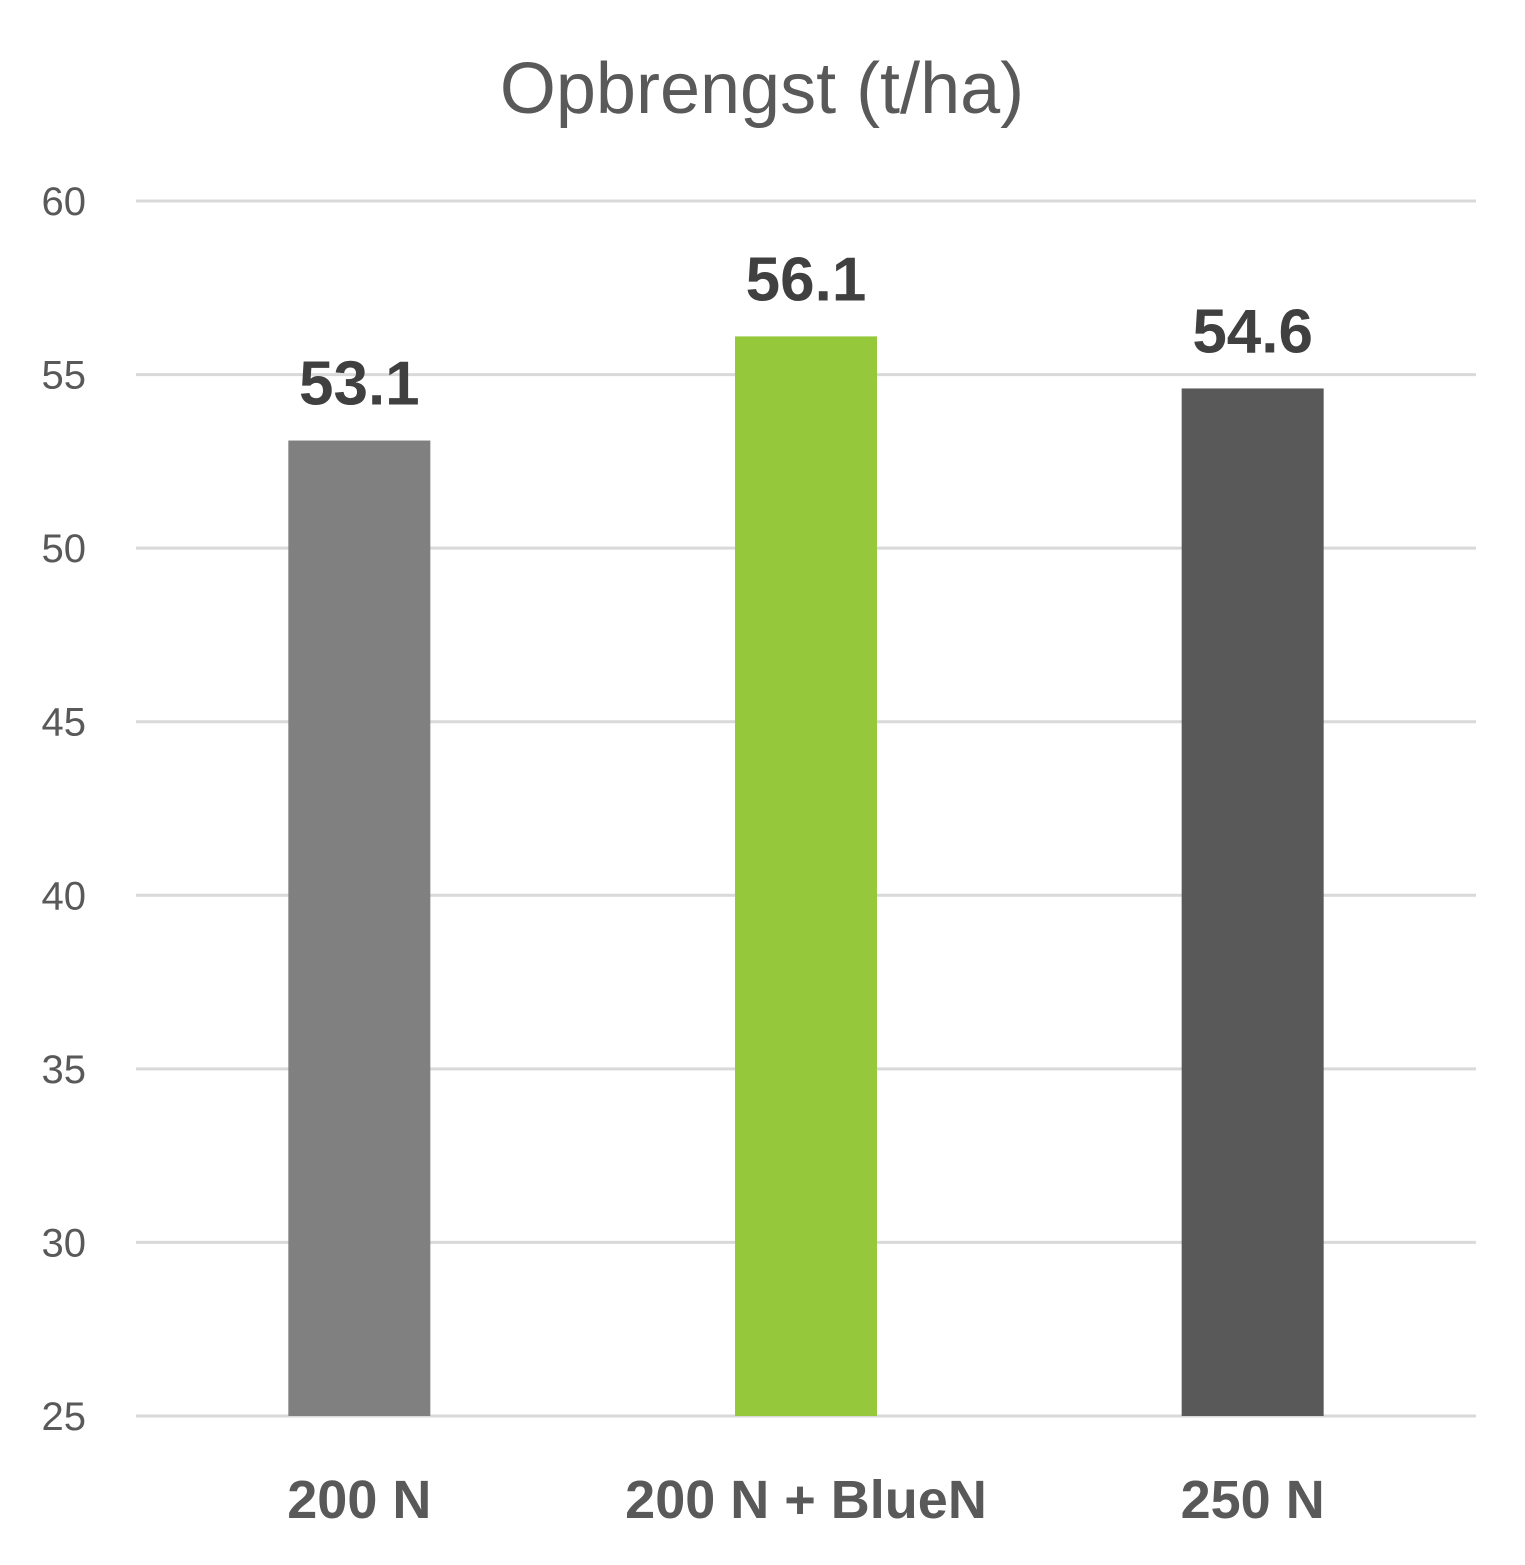 This screenshot has height=1565, width=1525. What do you see at coordinates (1253, 1500) in the screenshot?
I see `x-tick-label-3: 250 N` at bounding box center [1253, 1500].